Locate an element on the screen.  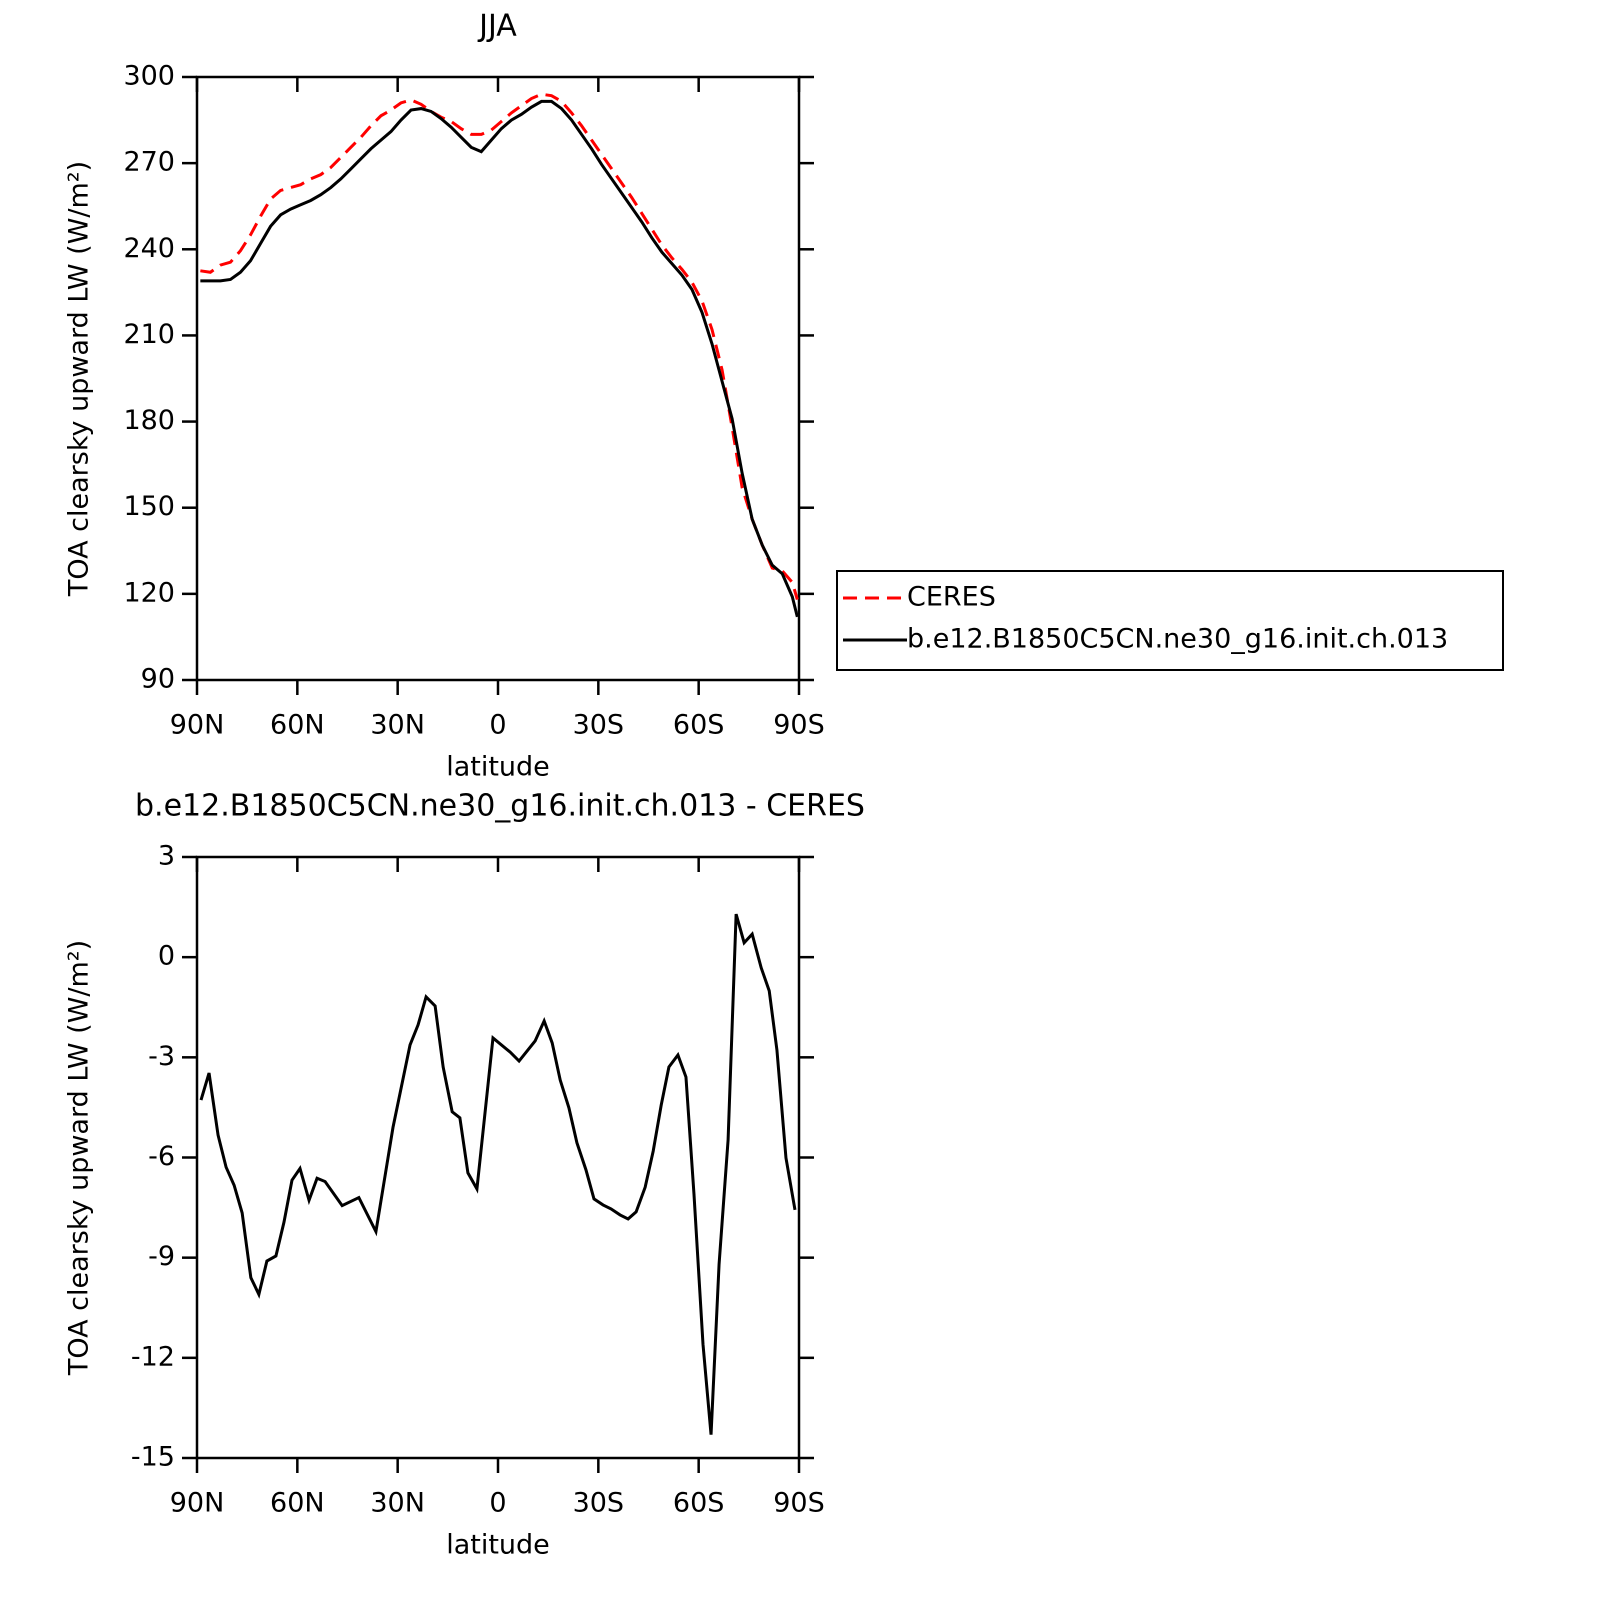
y-tick-label: 90 is located at coordinates (158, 679).